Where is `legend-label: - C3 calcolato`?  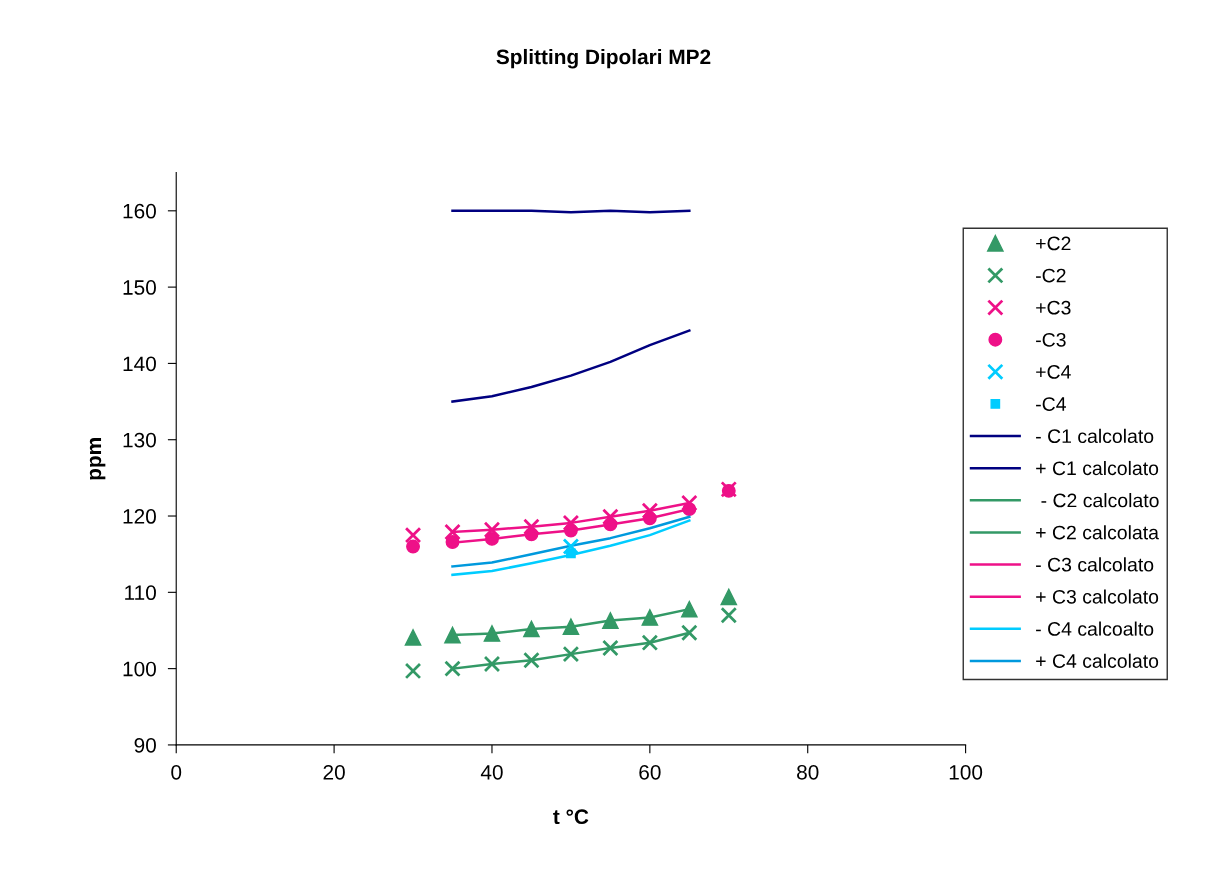 legend-label: - C3 calcolato is located at coordinates (1095, 564).